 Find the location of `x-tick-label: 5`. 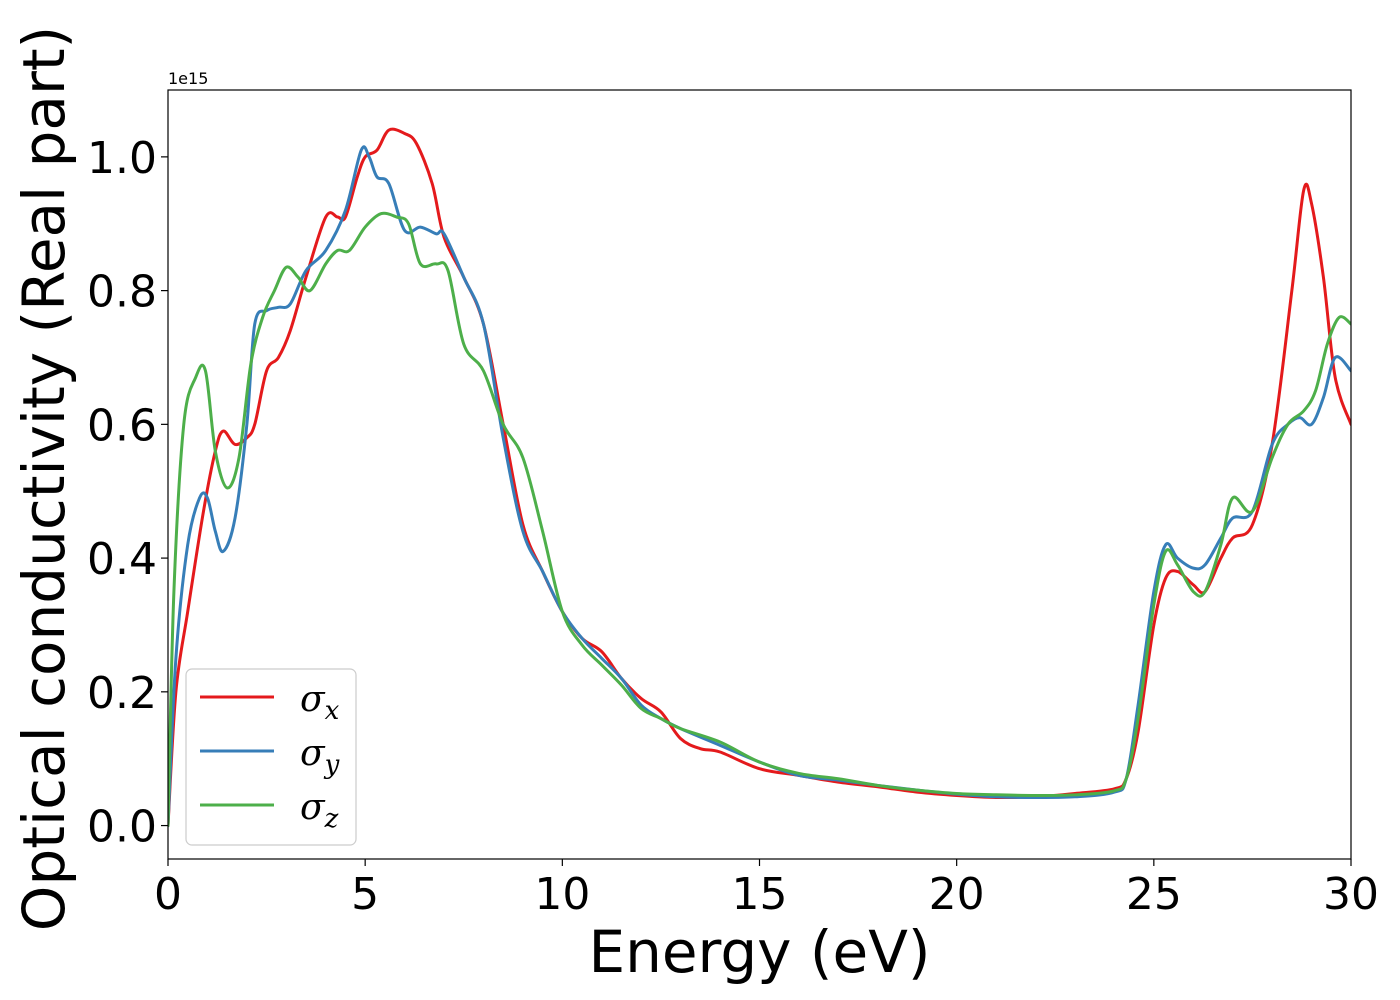

x-tick-label: 5 is located at coordinates (365, 894).